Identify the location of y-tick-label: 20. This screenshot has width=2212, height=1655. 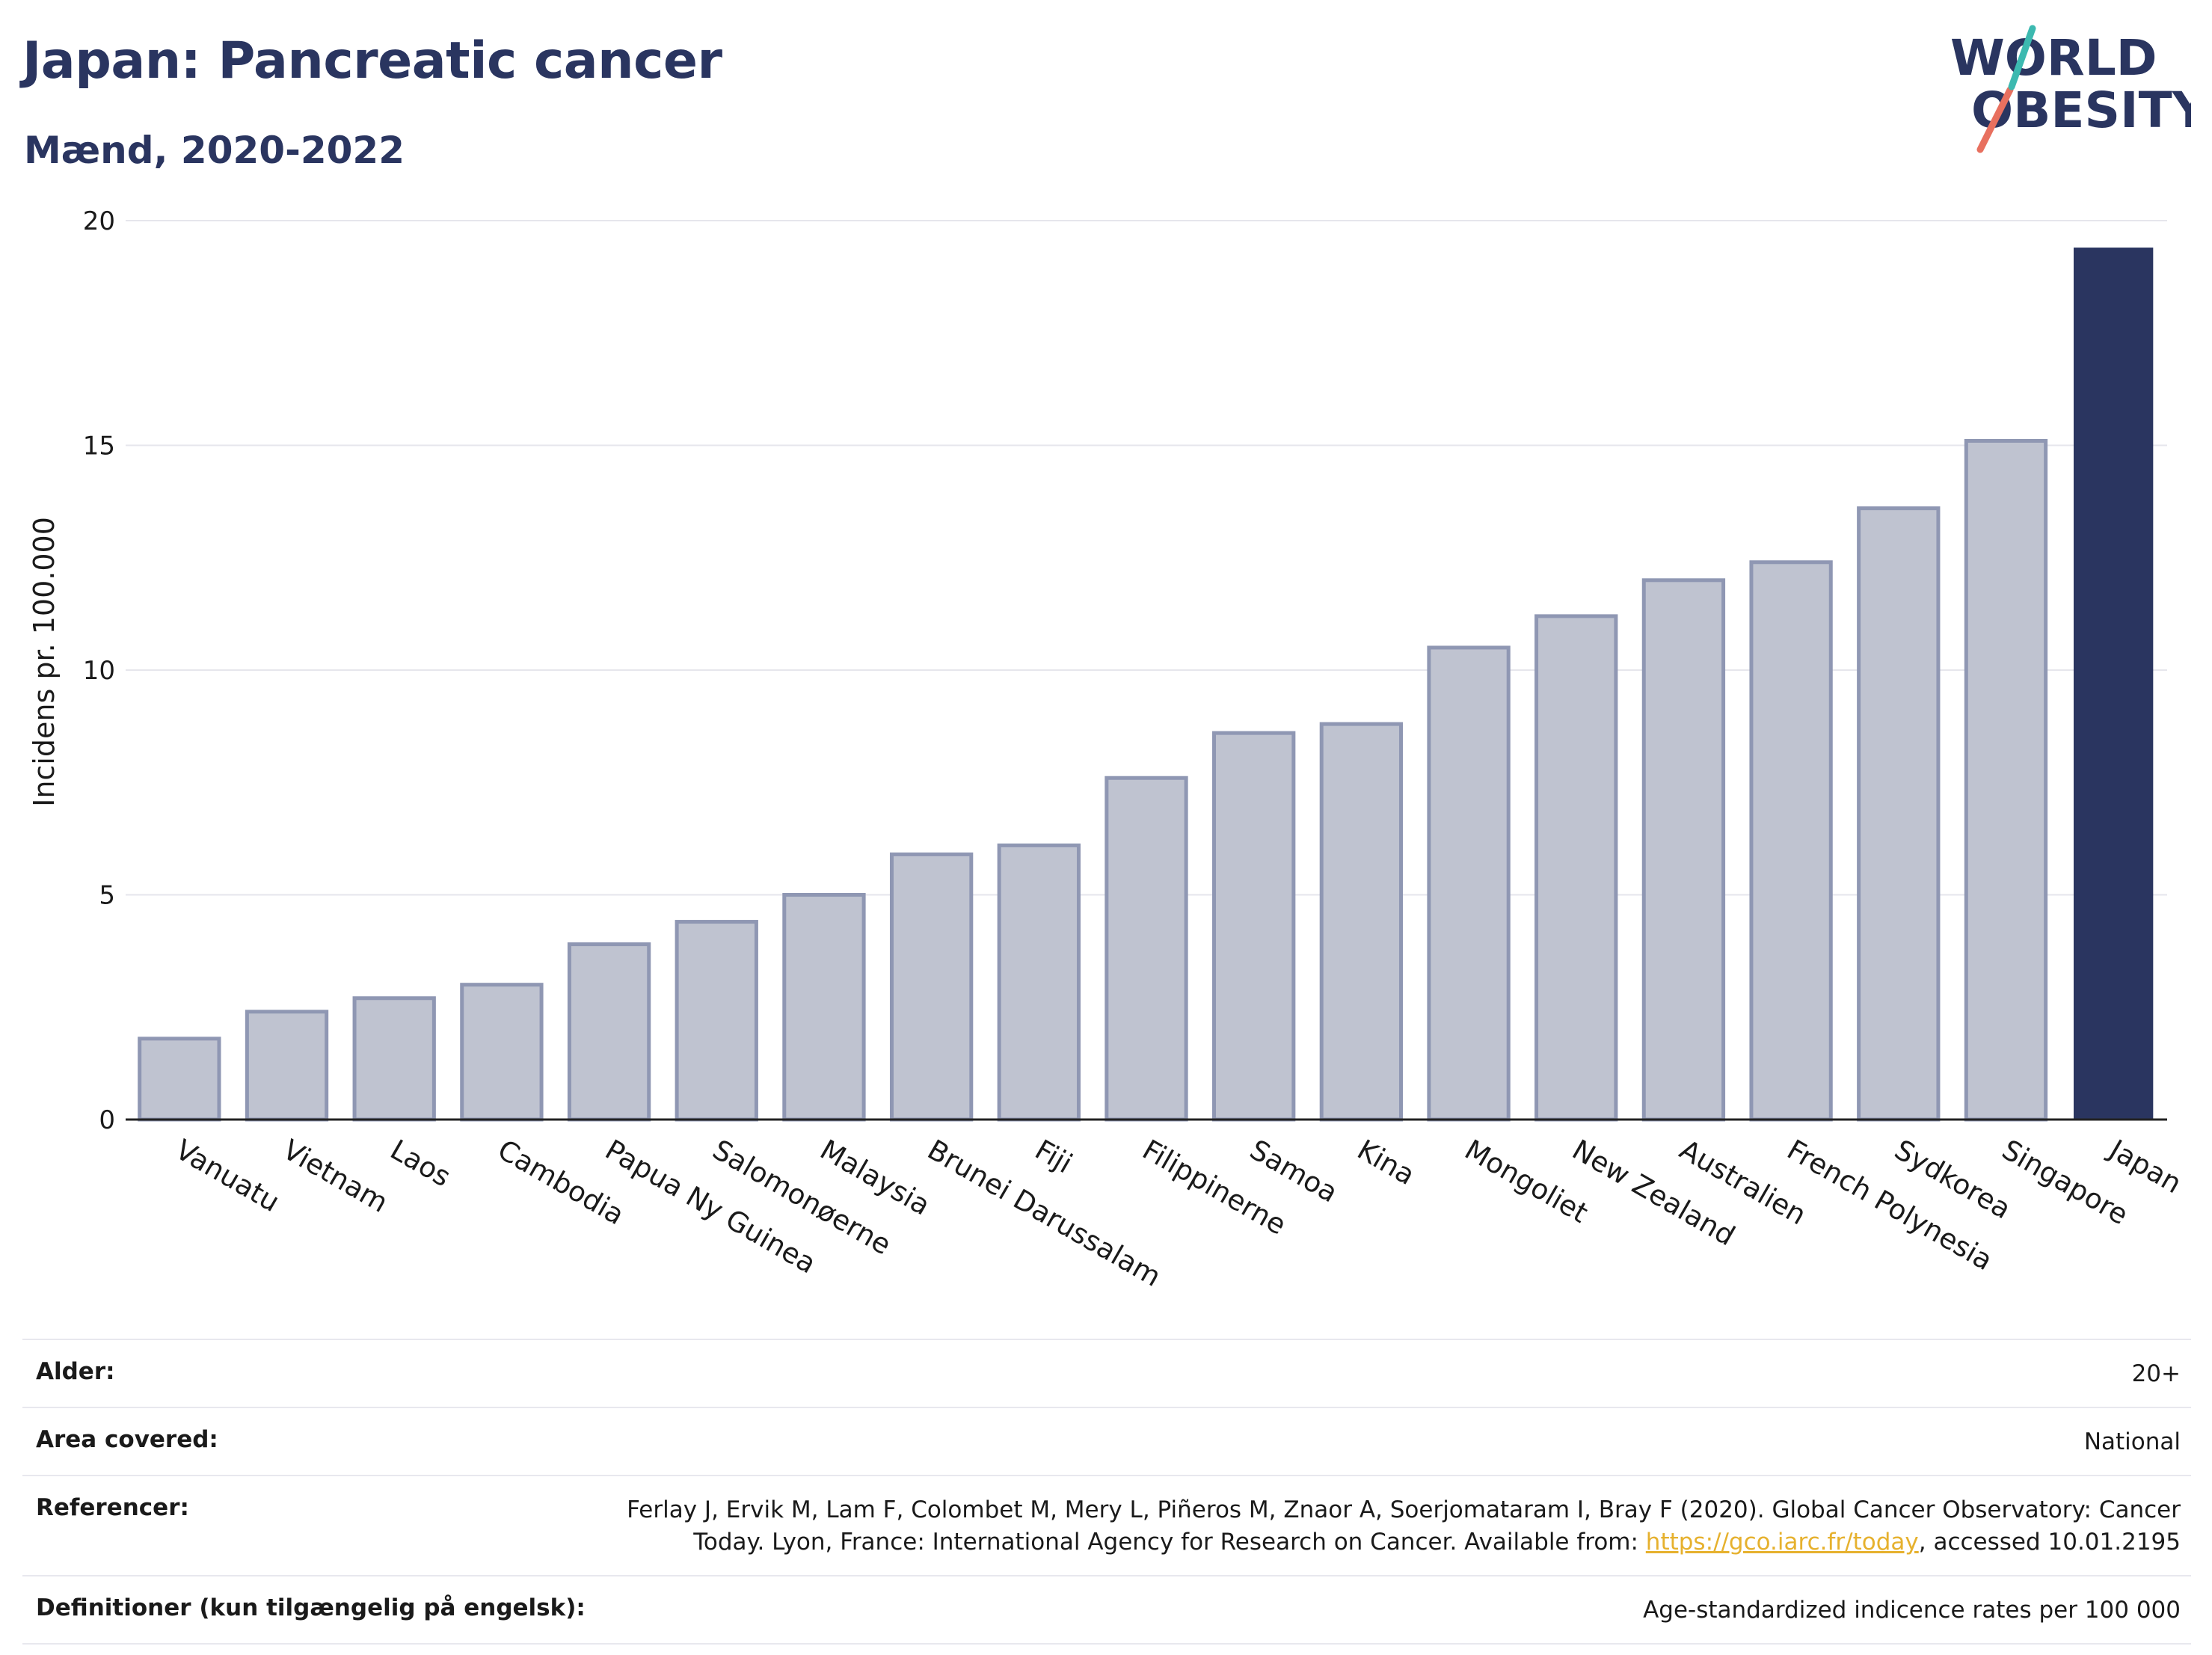
(99, 221).